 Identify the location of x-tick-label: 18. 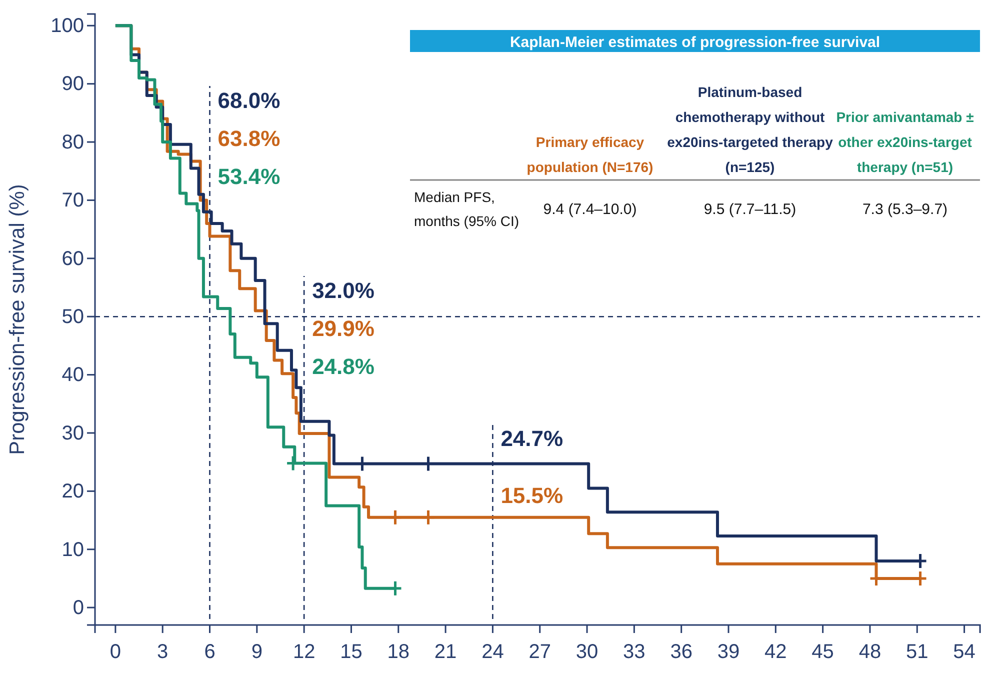
(398, 652).